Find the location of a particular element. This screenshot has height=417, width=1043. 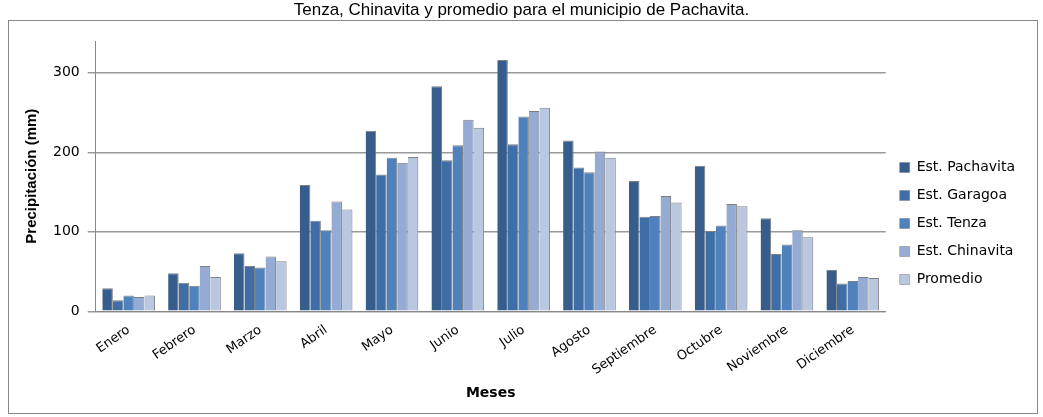

y-tick-label: 100 is located at coordinates (66, 230).